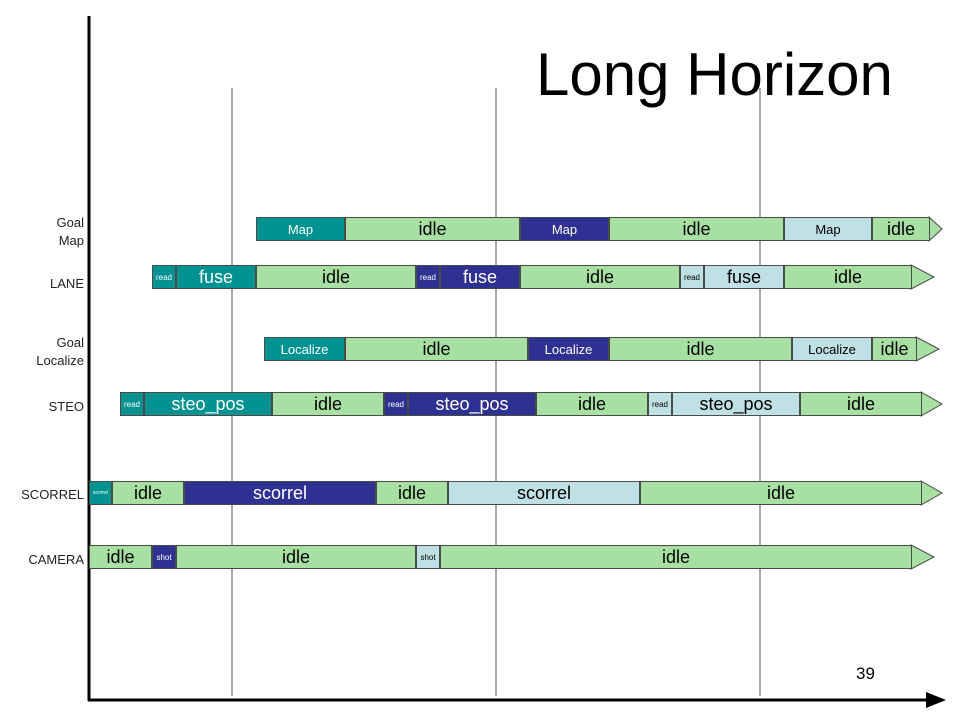 The image size is (960, 720). Describe the element at coordinates (42, 284) in the screenshot. I see `lane-label: LANE` at that location.